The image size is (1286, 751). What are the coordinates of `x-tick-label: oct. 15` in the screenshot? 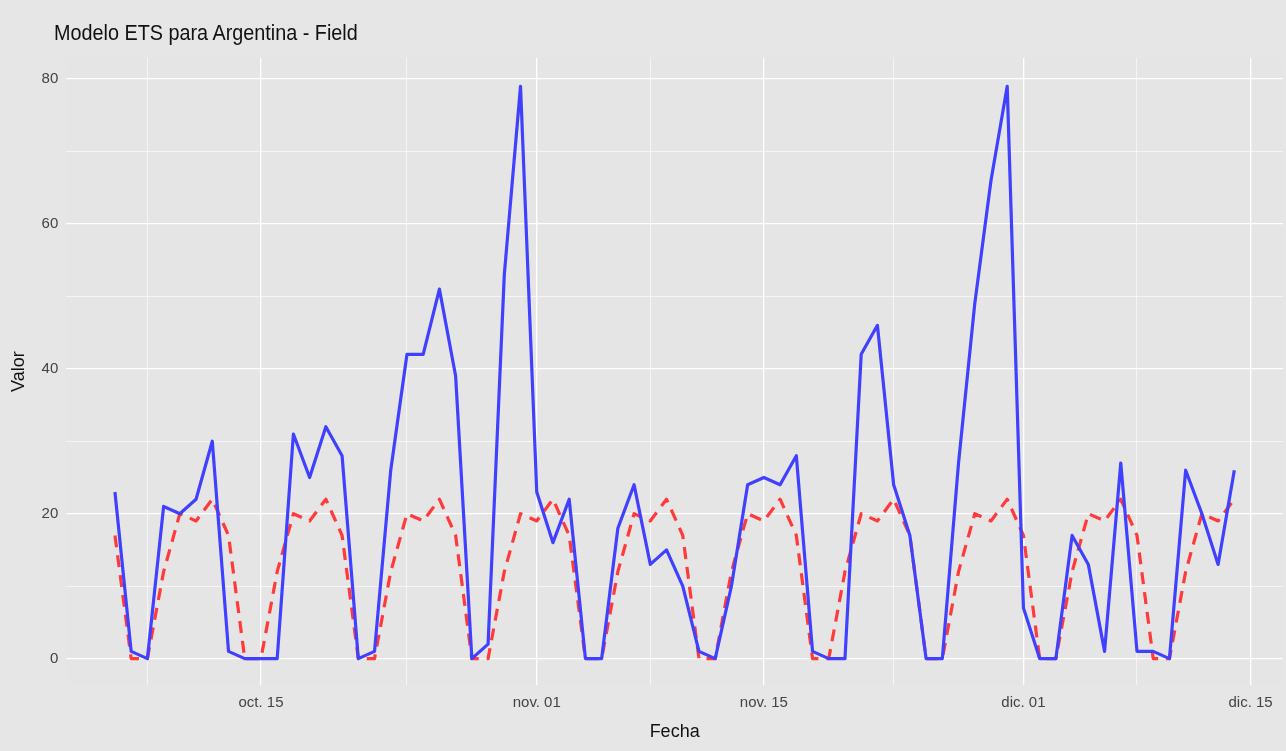 It's located at (261, 701).